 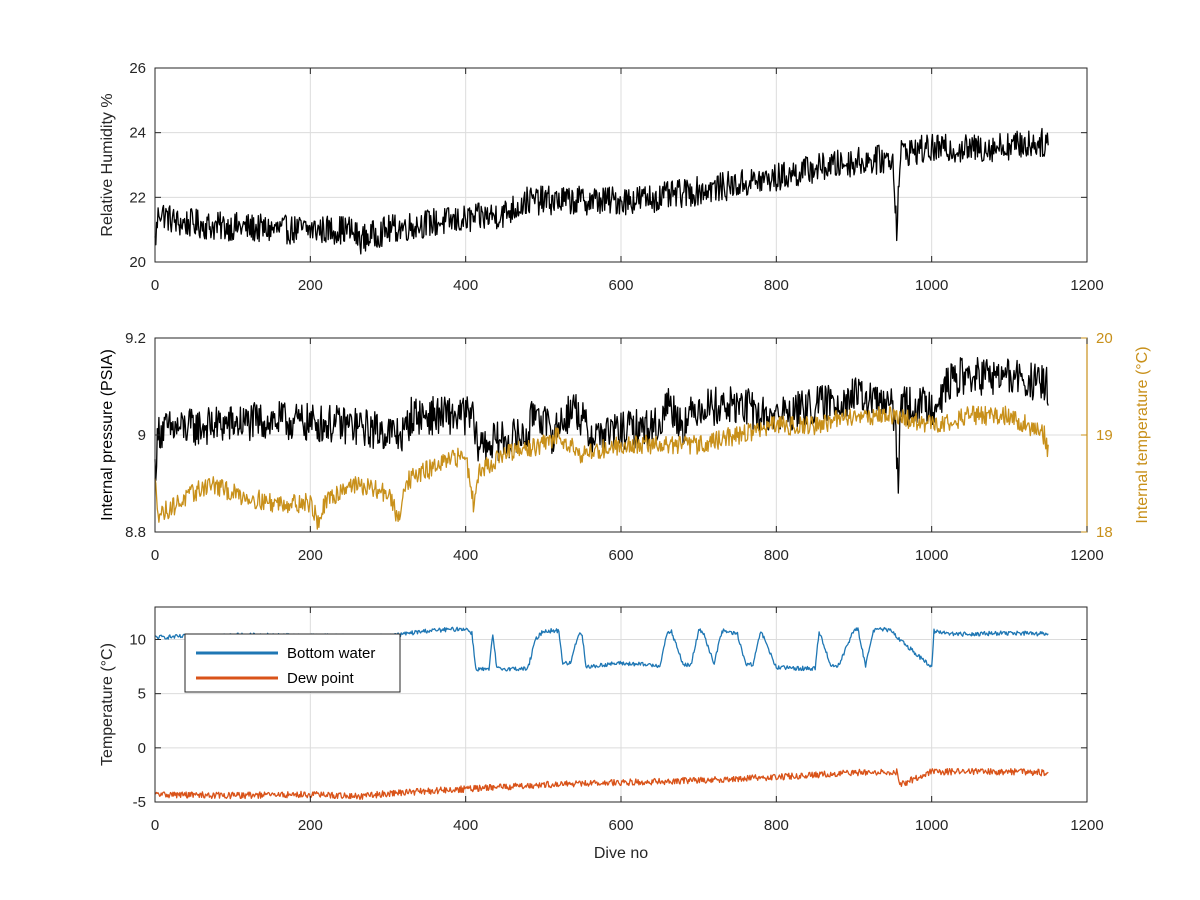 What do you see at coordinates (601, 784) in the screenshot?
I see `dew-point-line` at bounding box center [601, 784].